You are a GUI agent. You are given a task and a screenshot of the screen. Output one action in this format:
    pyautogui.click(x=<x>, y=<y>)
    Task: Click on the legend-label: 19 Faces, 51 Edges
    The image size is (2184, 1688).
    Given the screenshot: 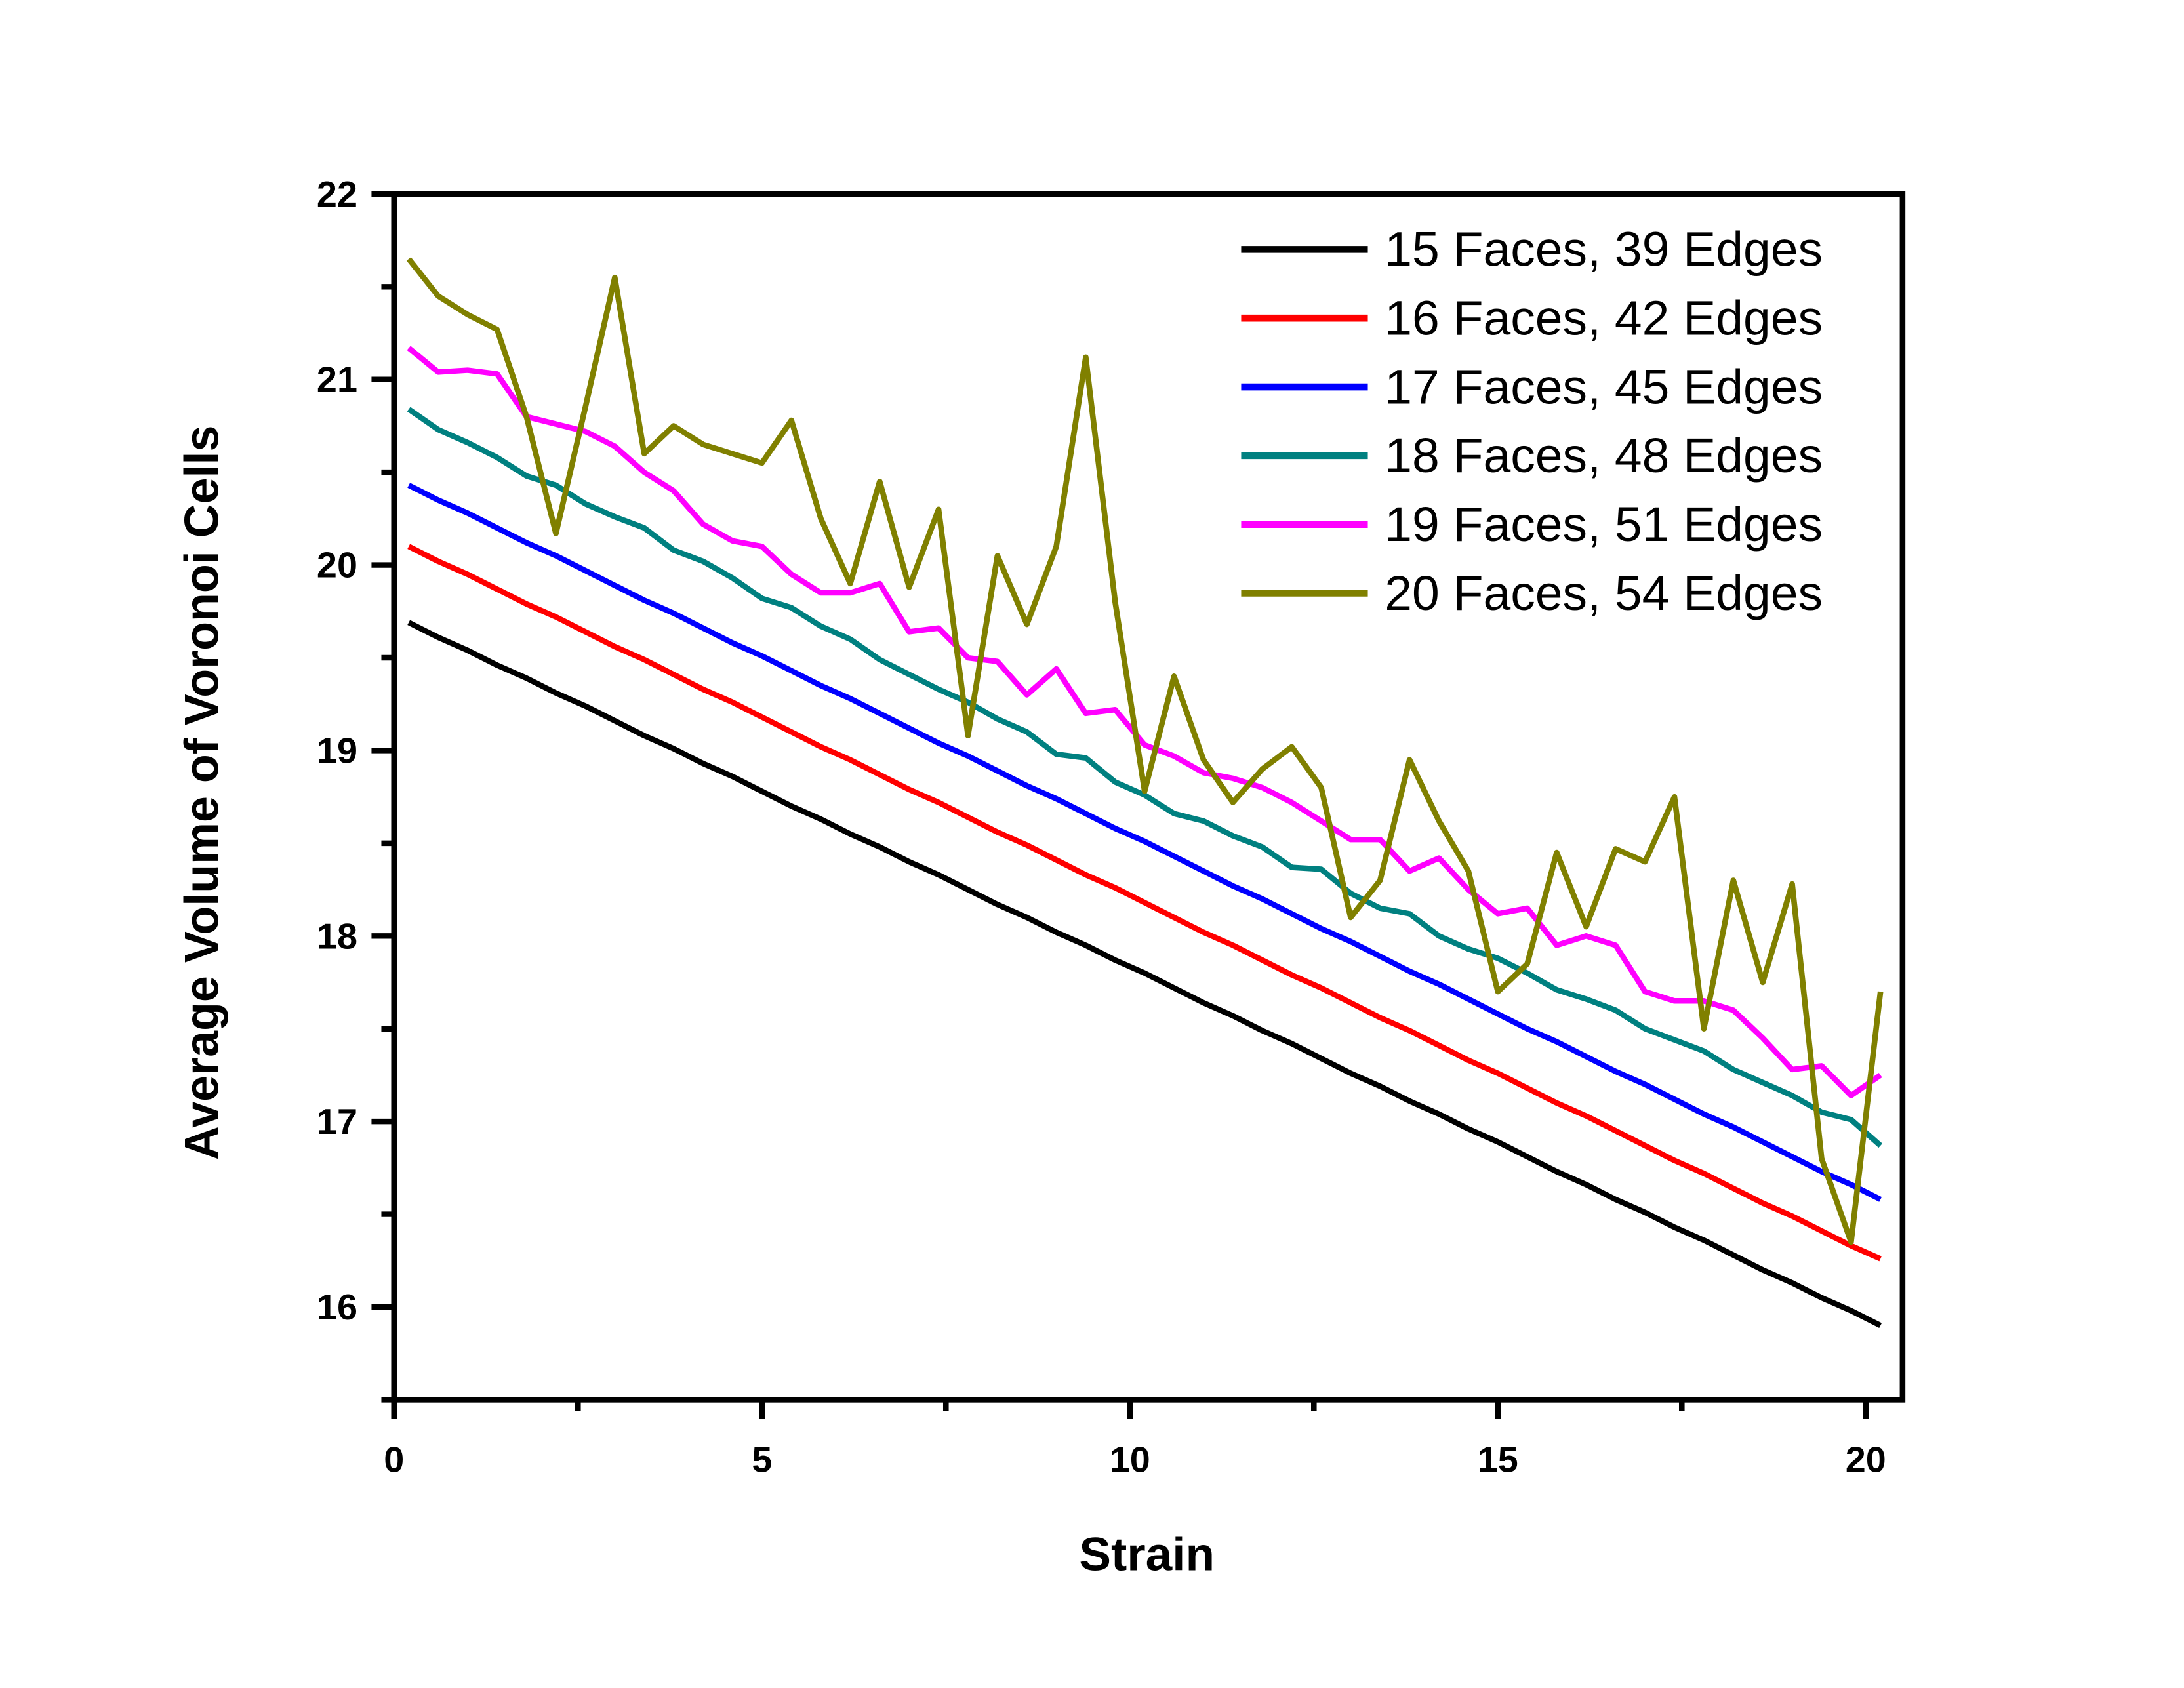 What is the action you would take?
    pyautogui.click(x=1604, y=525)
    